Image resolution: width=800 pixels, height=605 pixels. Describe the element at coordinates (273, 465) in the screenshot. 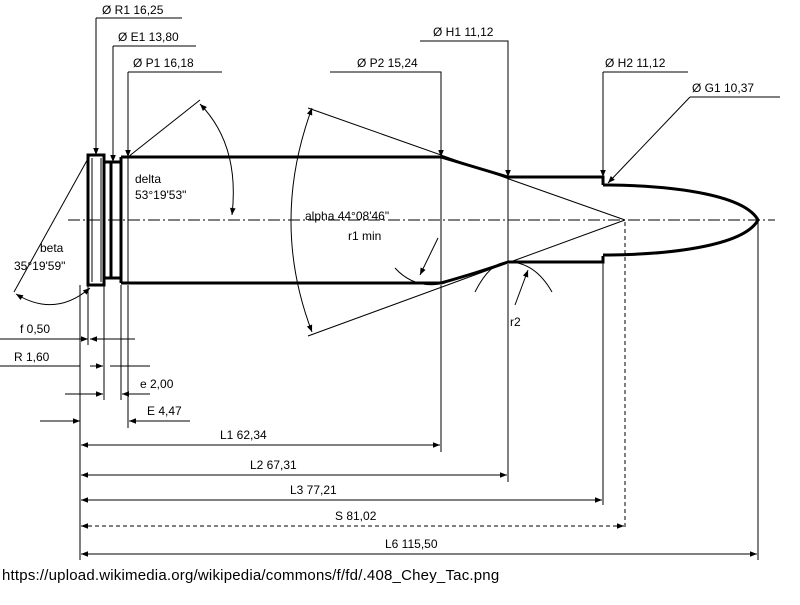

I see `label-L2: L2 67,31` at that location.